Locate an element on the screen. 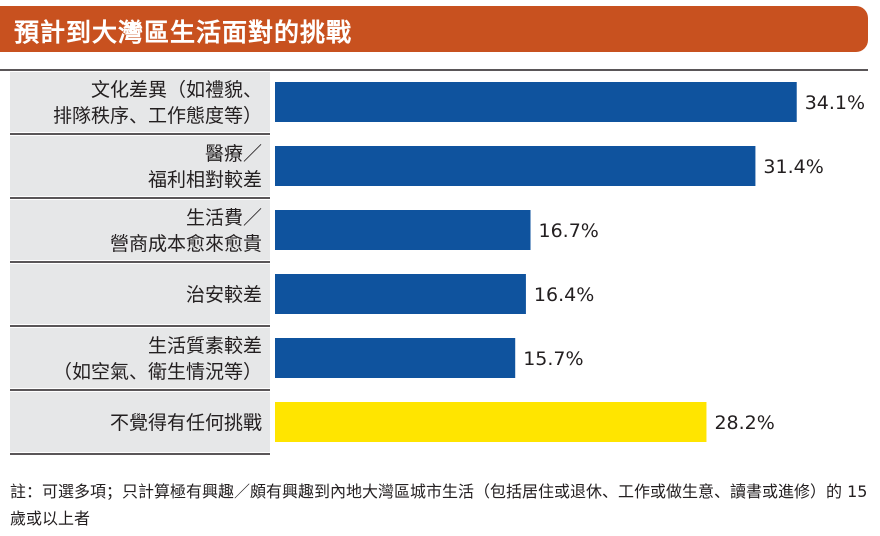  category-label: 文化差異（如禮貌、 is located at coordinates (176, 90).